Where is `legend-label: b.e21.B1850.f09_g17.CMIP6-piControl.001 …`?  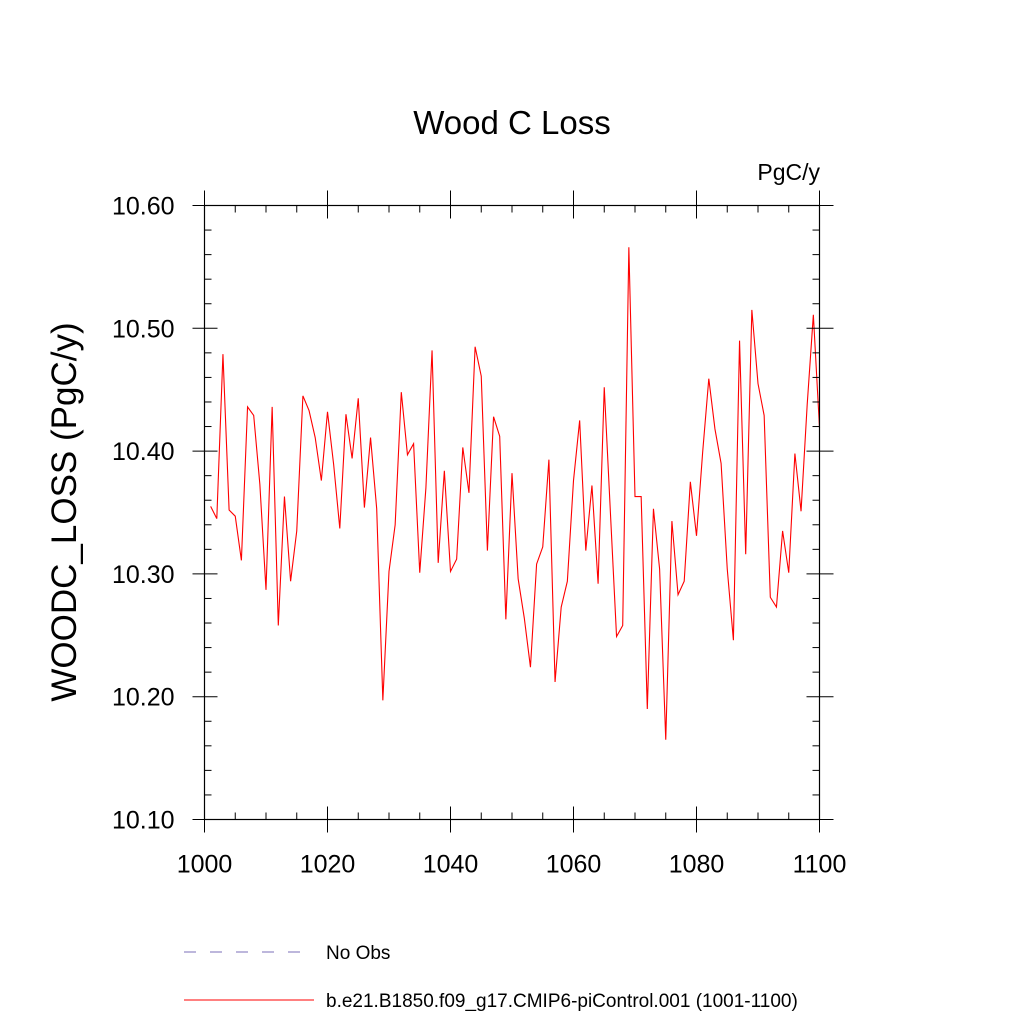
legend-label: b.e21.B1850.f09_g17.CMIP6-piControl.001 … is located at coordinates (562, 1001).